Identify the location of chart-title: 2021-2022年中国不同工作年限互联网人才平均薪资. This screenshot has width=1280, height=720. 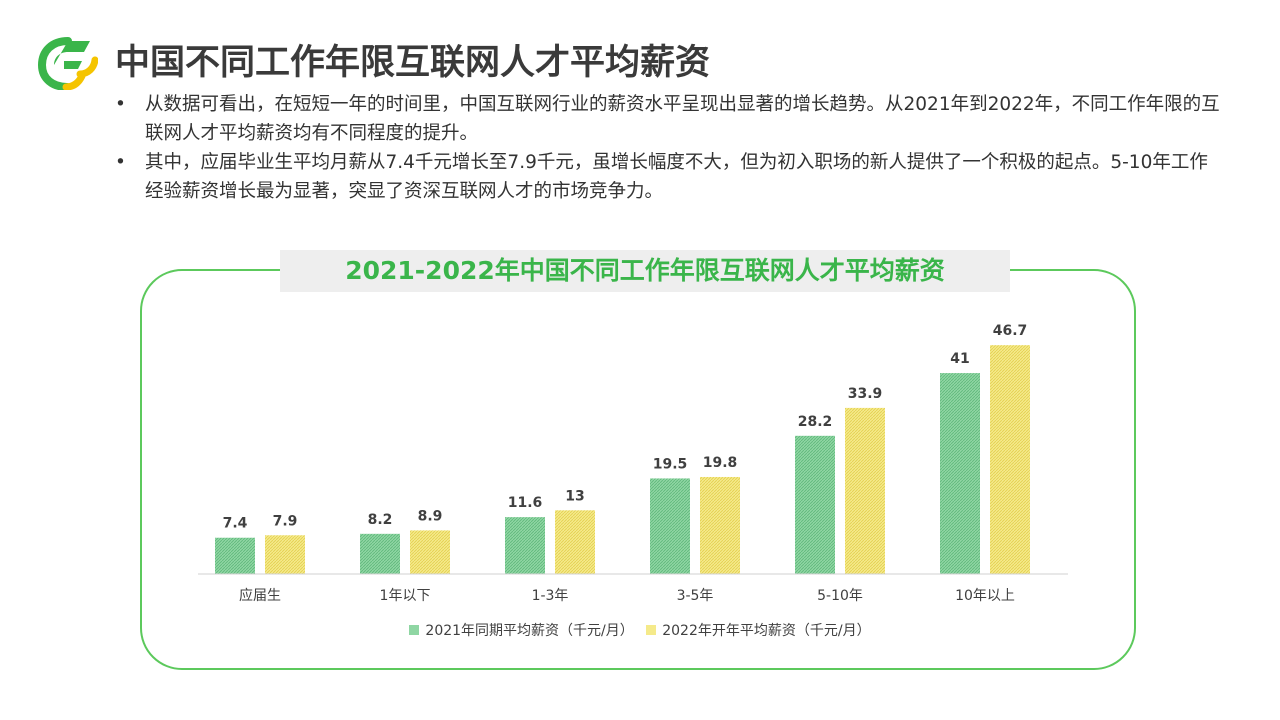
(645, 270).